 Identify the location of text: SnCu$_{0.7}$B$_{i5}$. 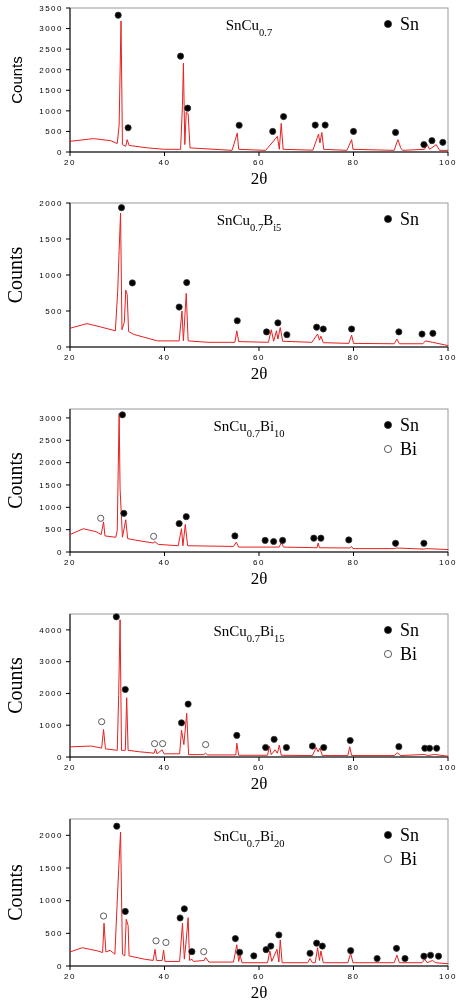
(249, 222).